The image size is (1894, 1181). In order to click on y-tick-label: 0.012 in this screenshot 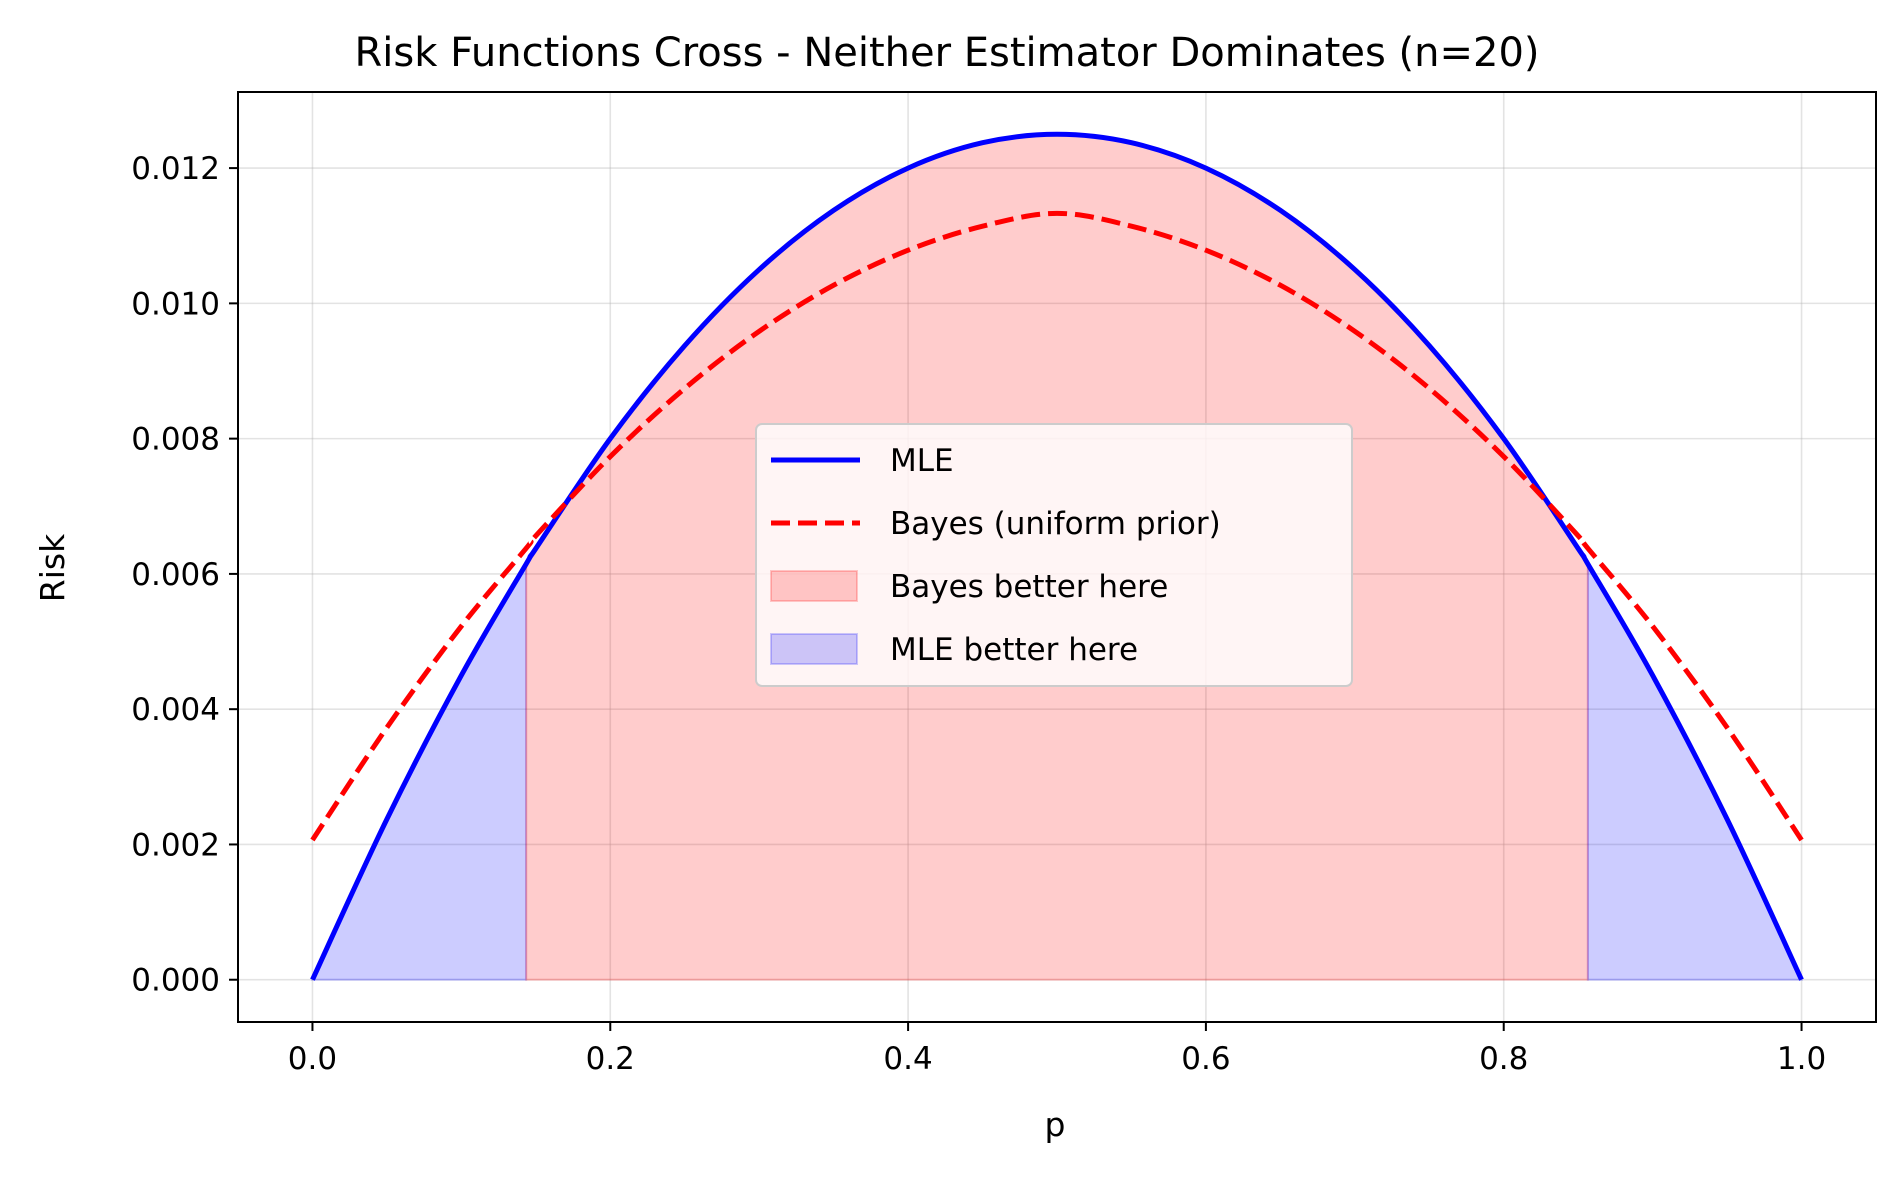, I will do `click(175, 169)`.